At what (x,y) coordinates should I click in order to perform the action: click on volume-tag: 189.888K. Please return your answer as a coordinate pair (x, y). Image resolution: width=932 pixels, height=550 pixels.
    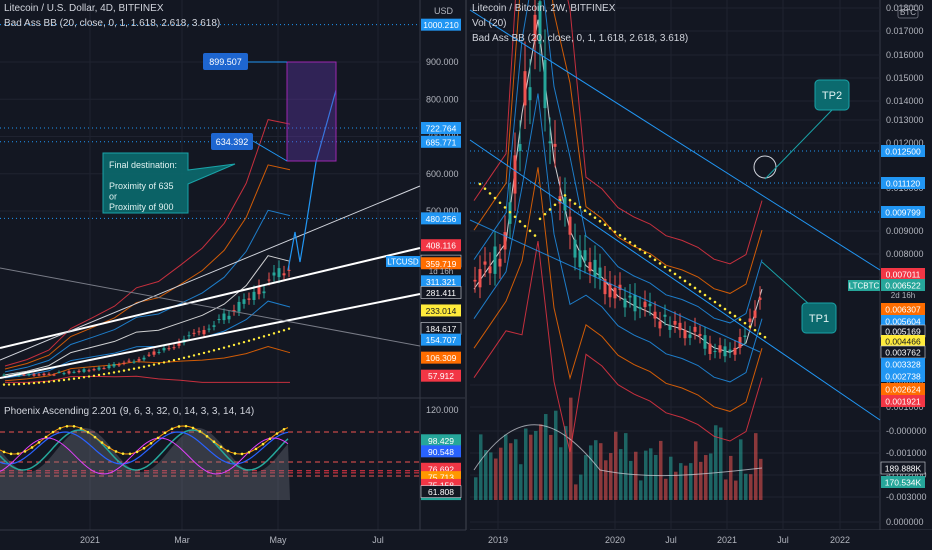
    Looking at the image, I should click on (903, 468).